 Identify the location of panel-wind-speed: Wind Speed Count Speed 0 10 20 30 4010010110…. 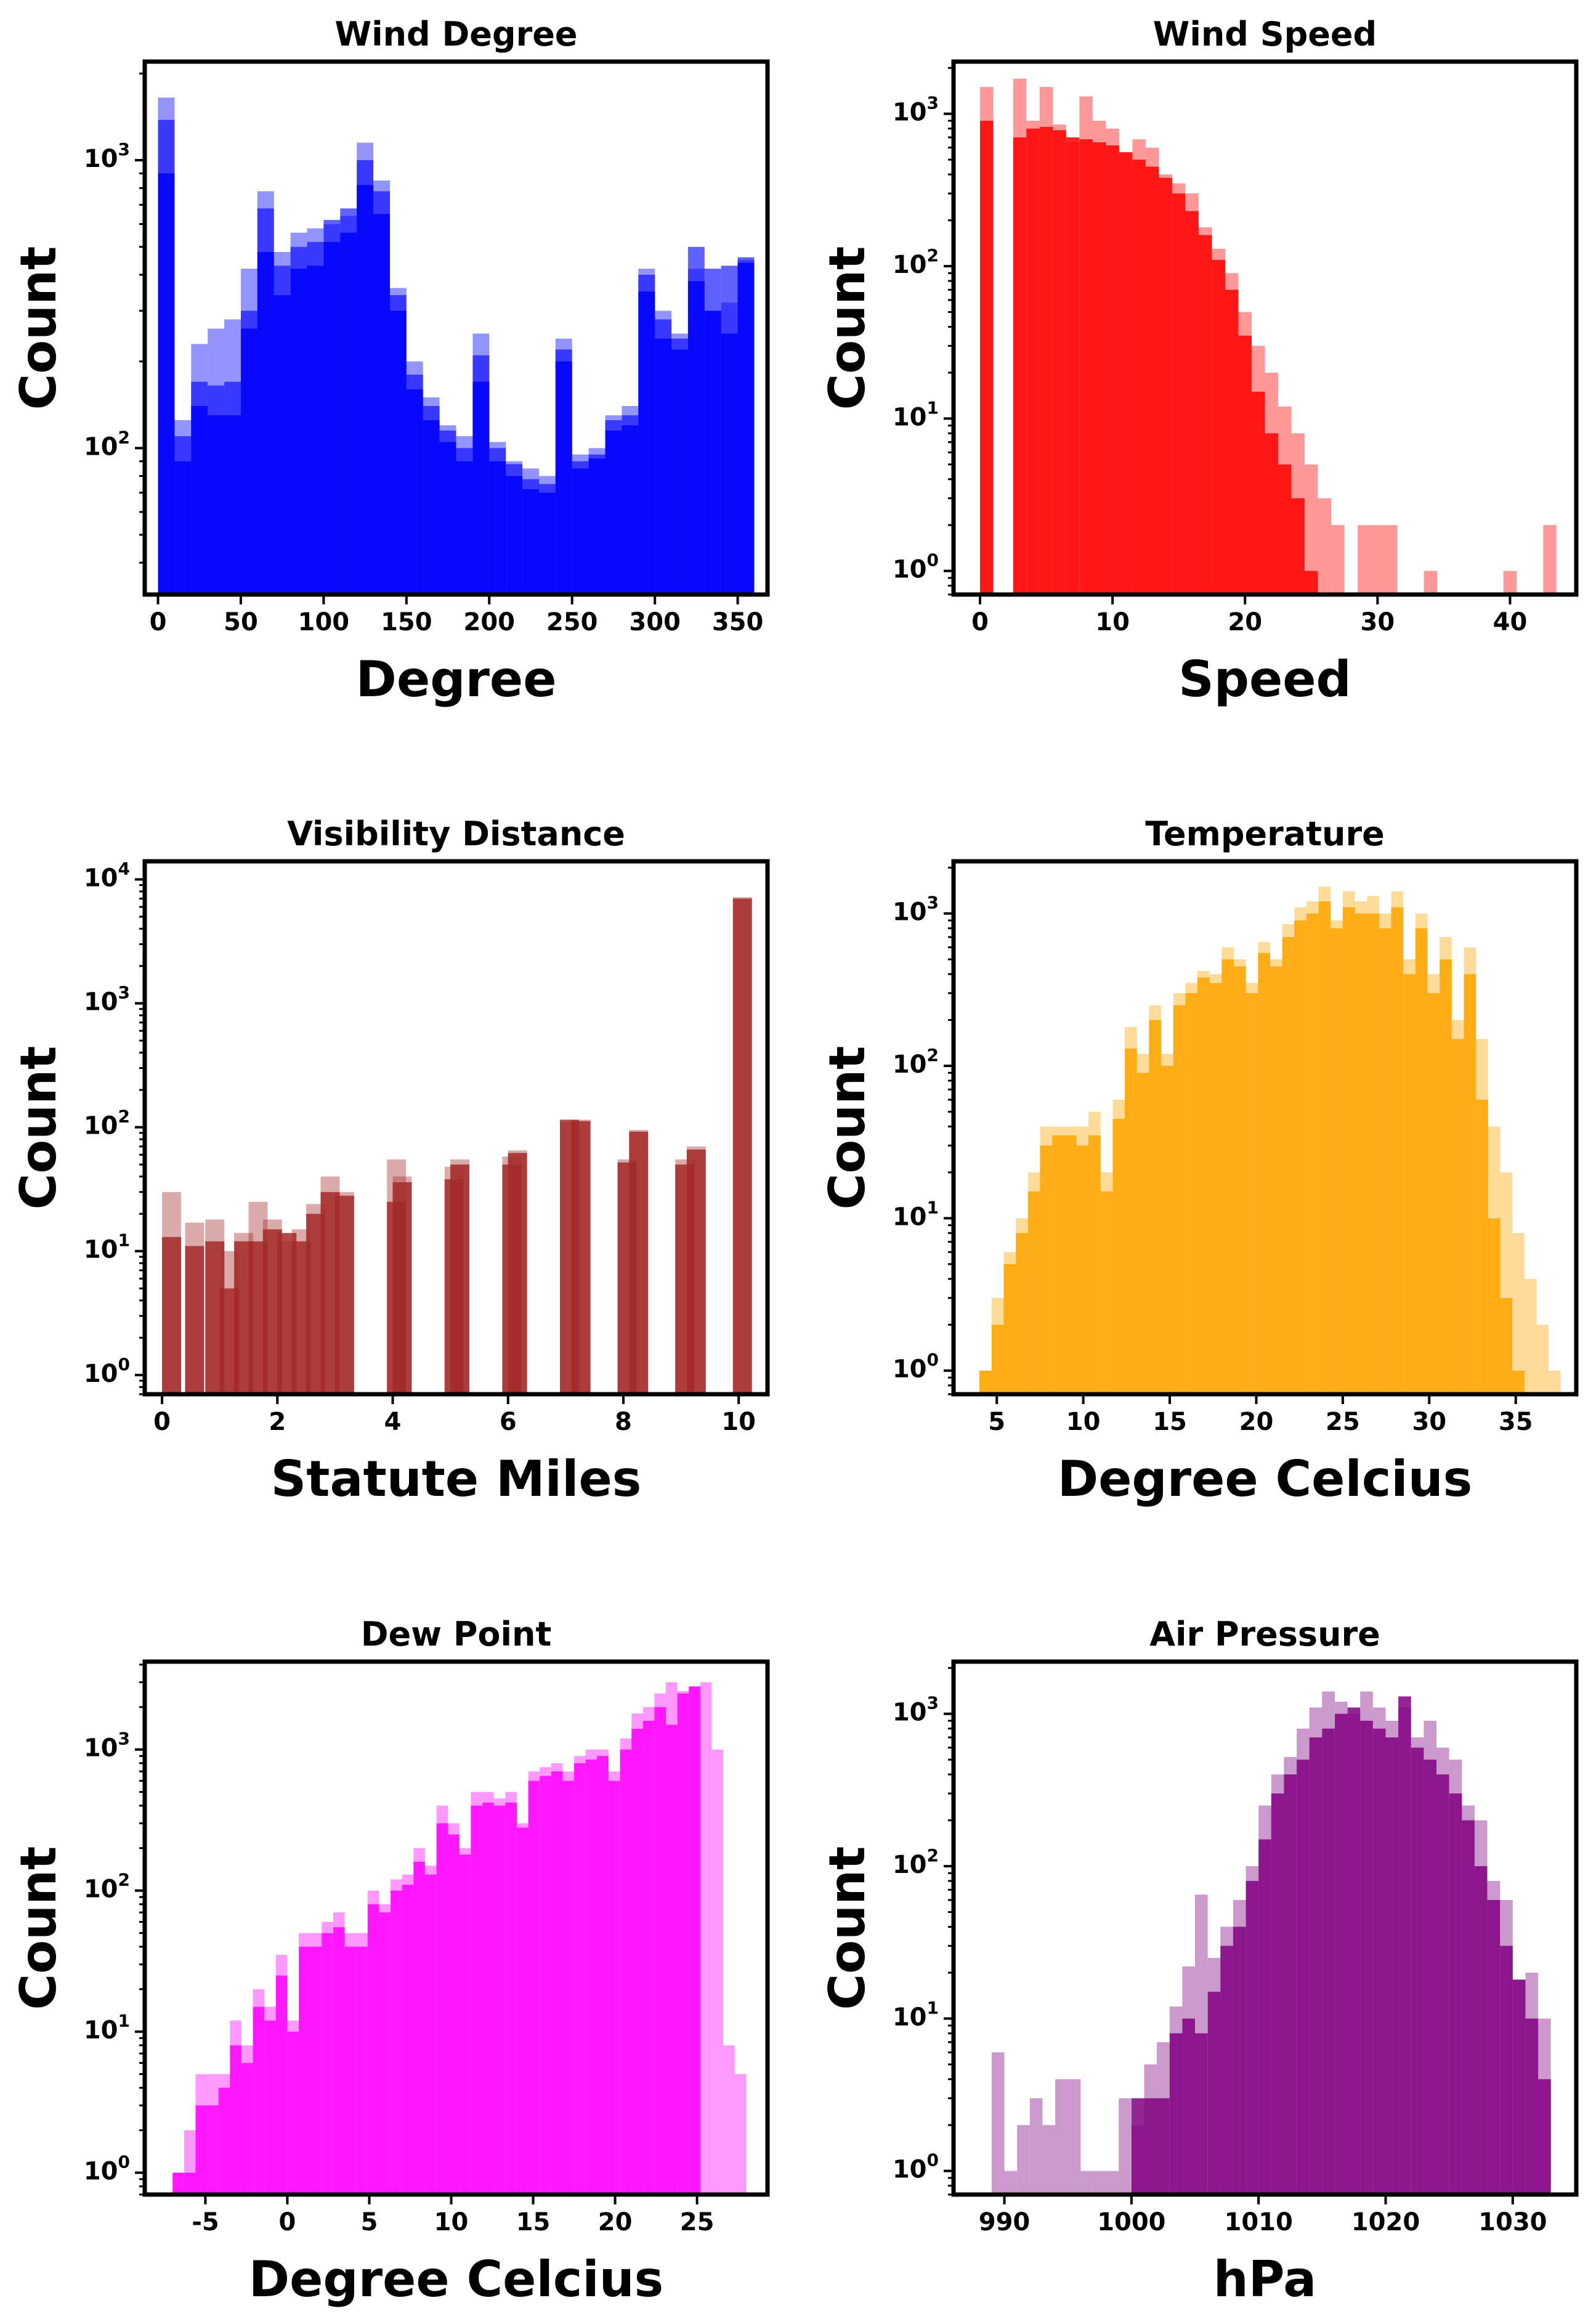
(1199, 361).